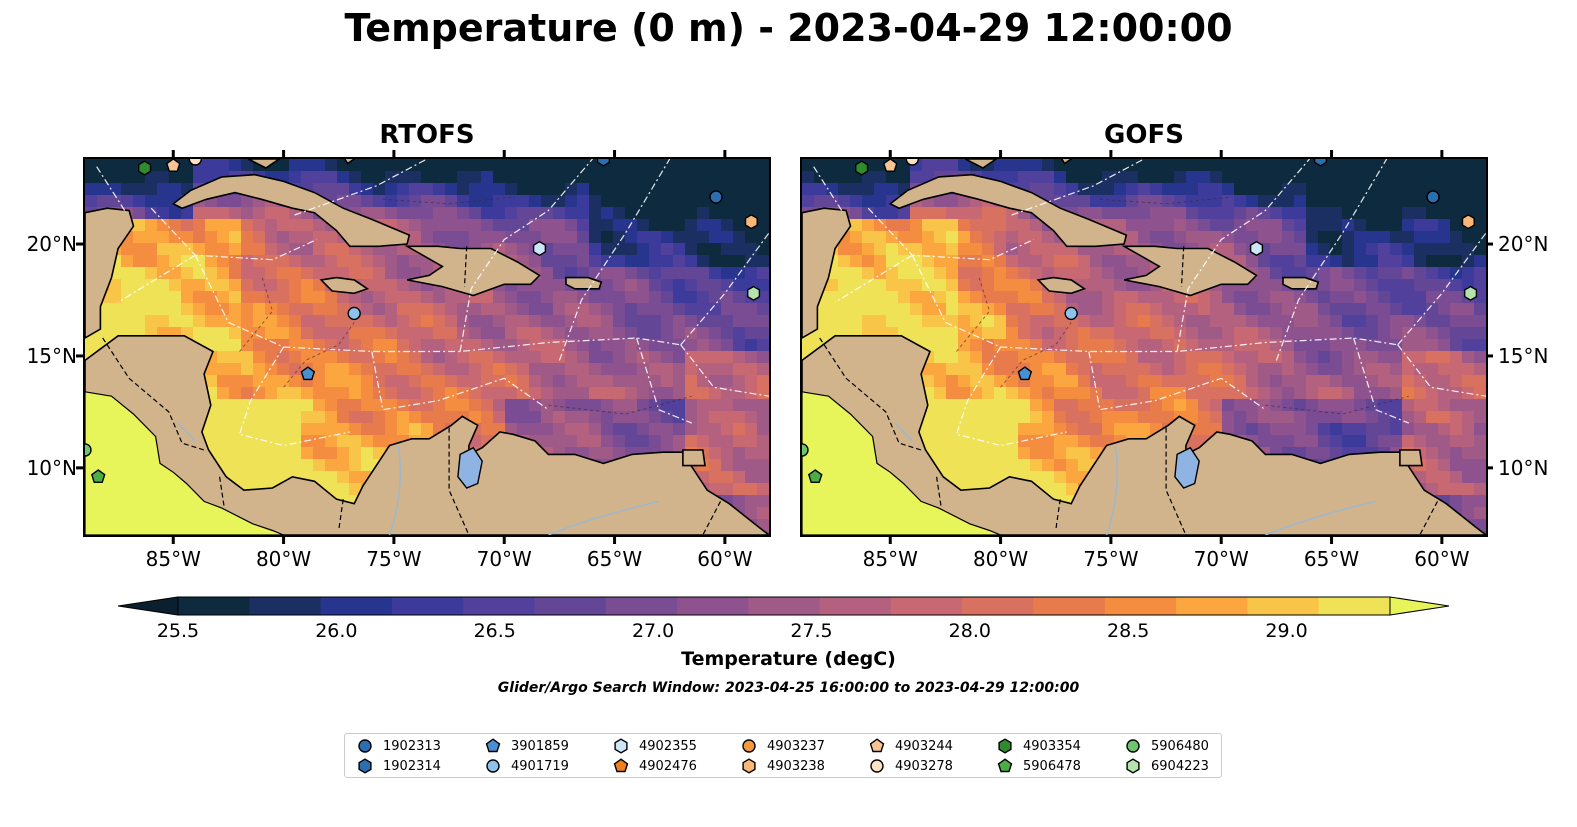 The image size is (1577, 827). What do you see at coordinates (784, 606) in the screenshot?
I see `colorbar` at bounding box center [784, 606].